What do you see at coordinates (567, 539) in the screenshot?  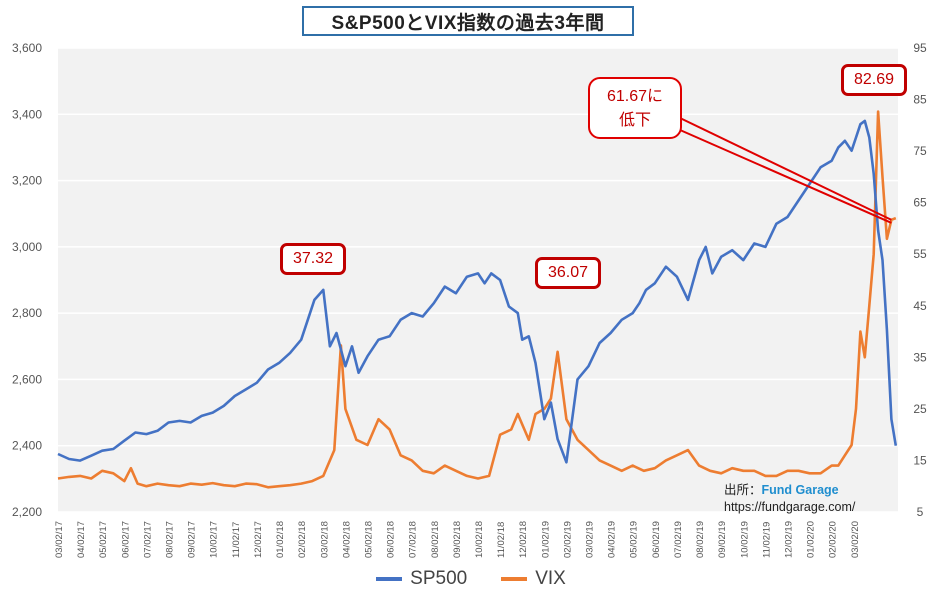 I see `x-tick-label: 02/02/19` at bounding box center [567, 539].